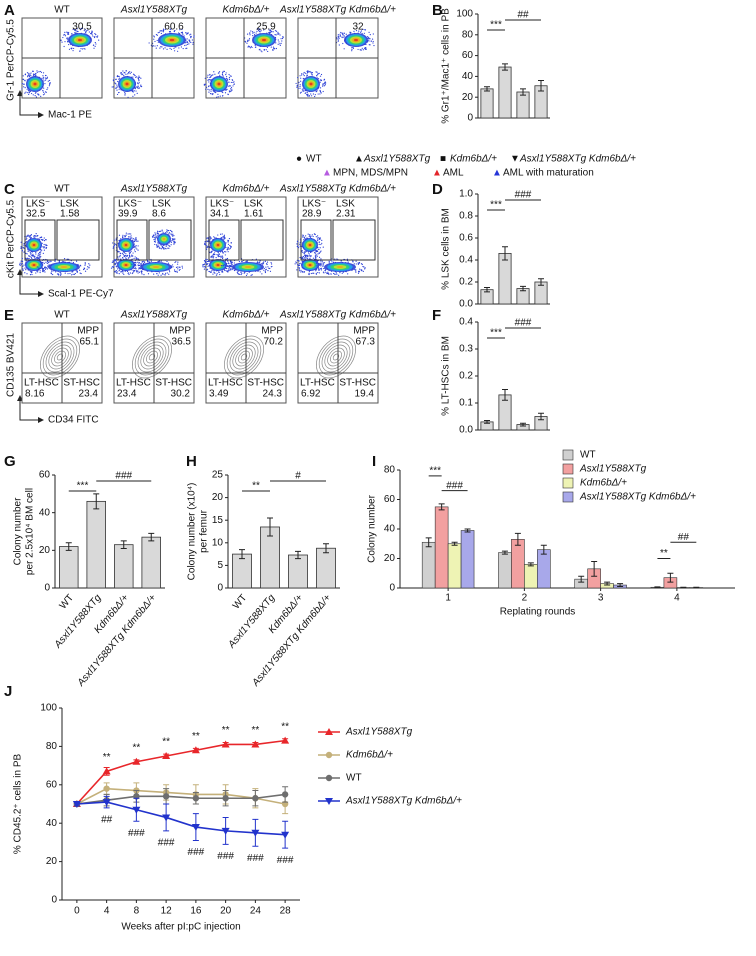  Describe the element at coordinates (45, 550) in the screenshot. I see `y-tick-label: 20` at that location.